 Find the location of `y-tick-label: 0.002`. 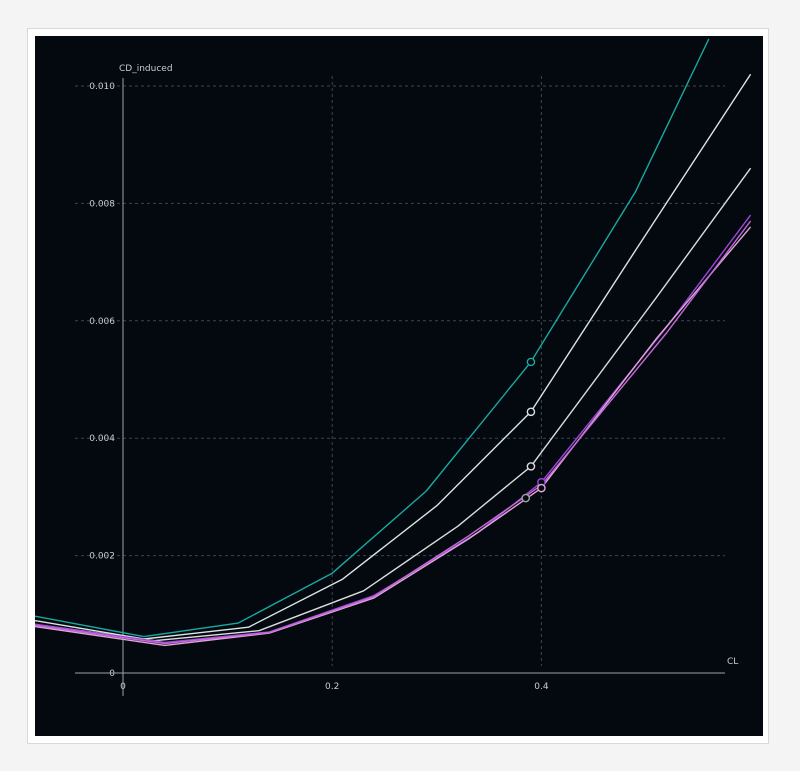

y-tick-label: 0.002 is located at coordinates (102, 557).